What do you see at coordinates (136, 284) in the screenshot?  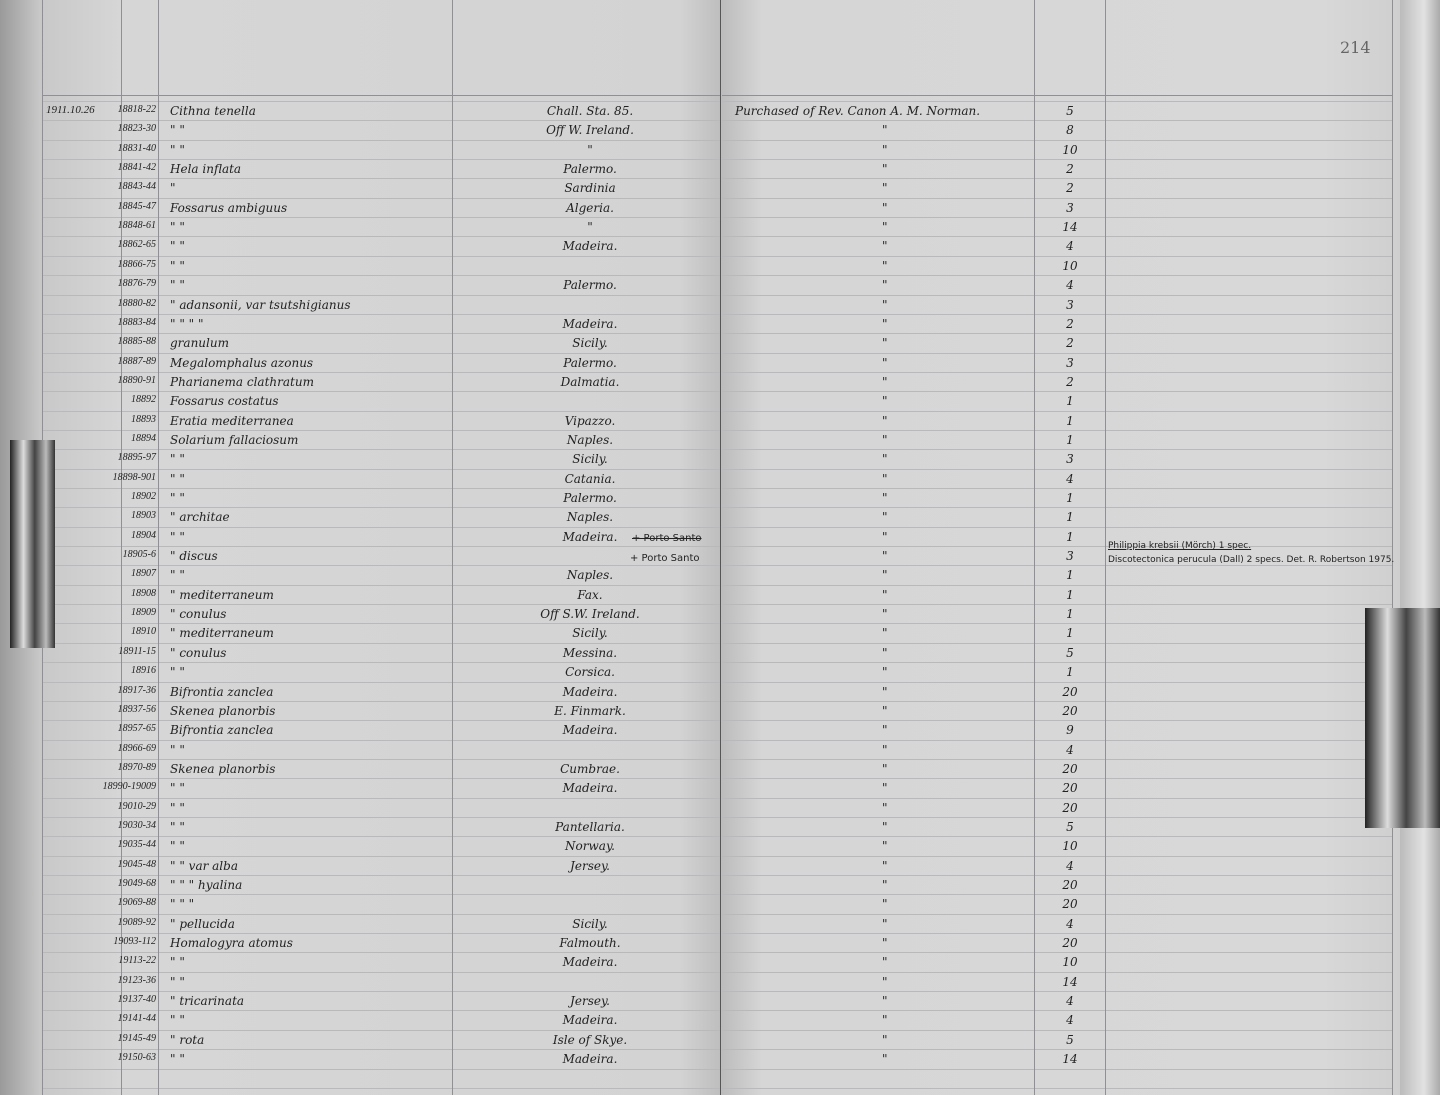 I see `register-number: 18876-79` at bounding box center [136, 284].